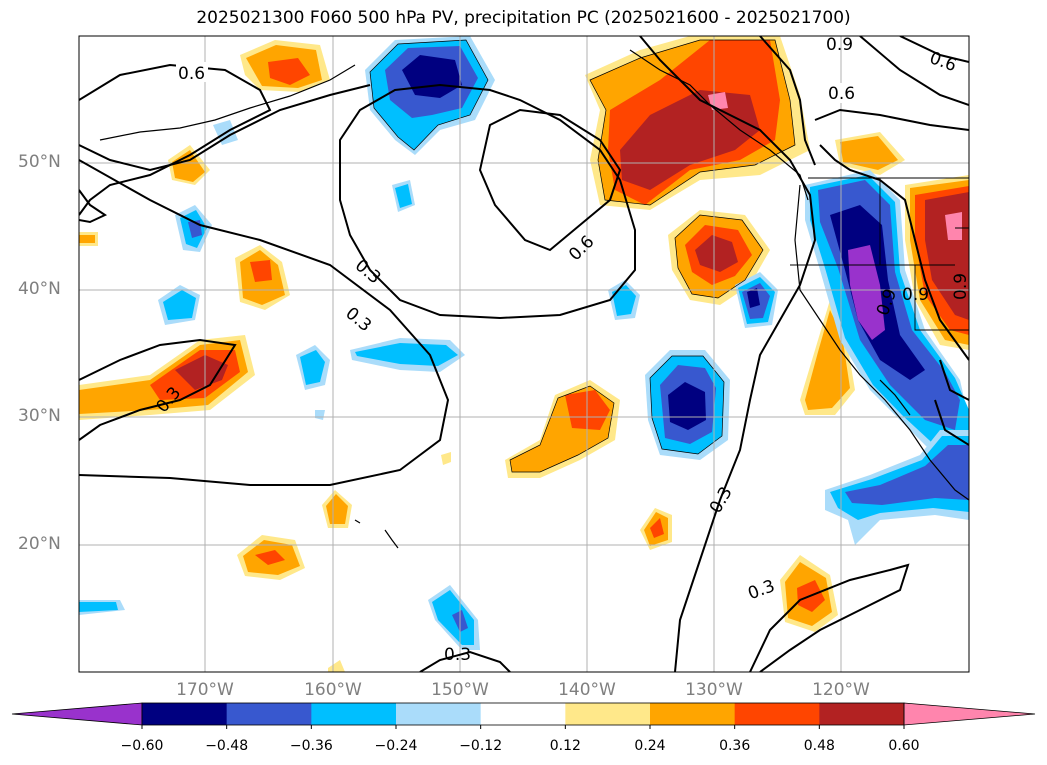  Describe the element at coordinates (311, 746) in the screenshot. I see `colorbar-tick-label: −0.36` at that location.